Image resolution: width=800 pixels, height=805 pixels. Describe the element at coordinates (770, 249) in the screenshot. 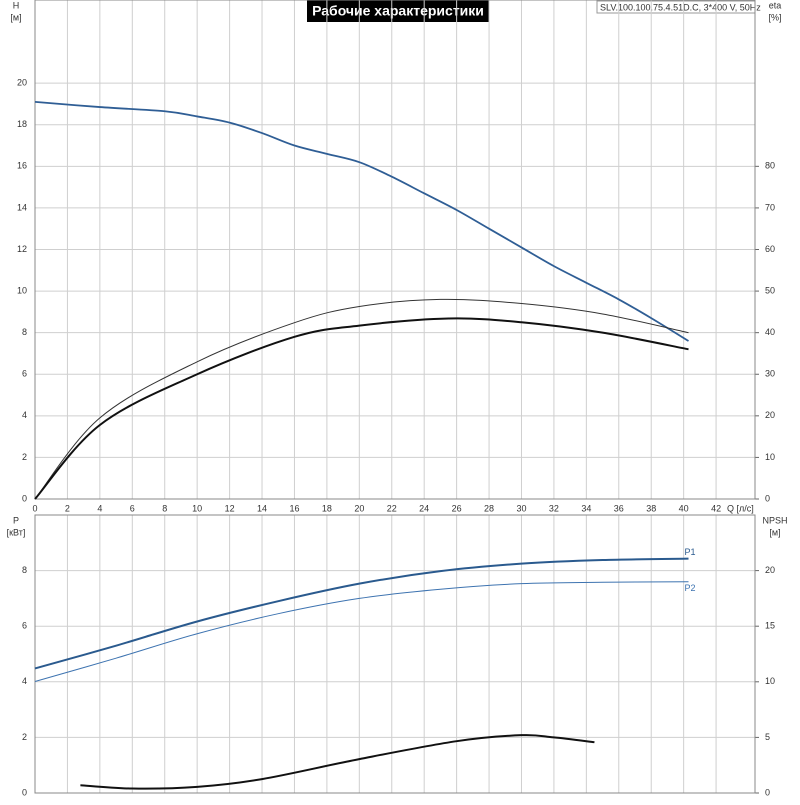

I see `y2-tick-label: 60` at that location.